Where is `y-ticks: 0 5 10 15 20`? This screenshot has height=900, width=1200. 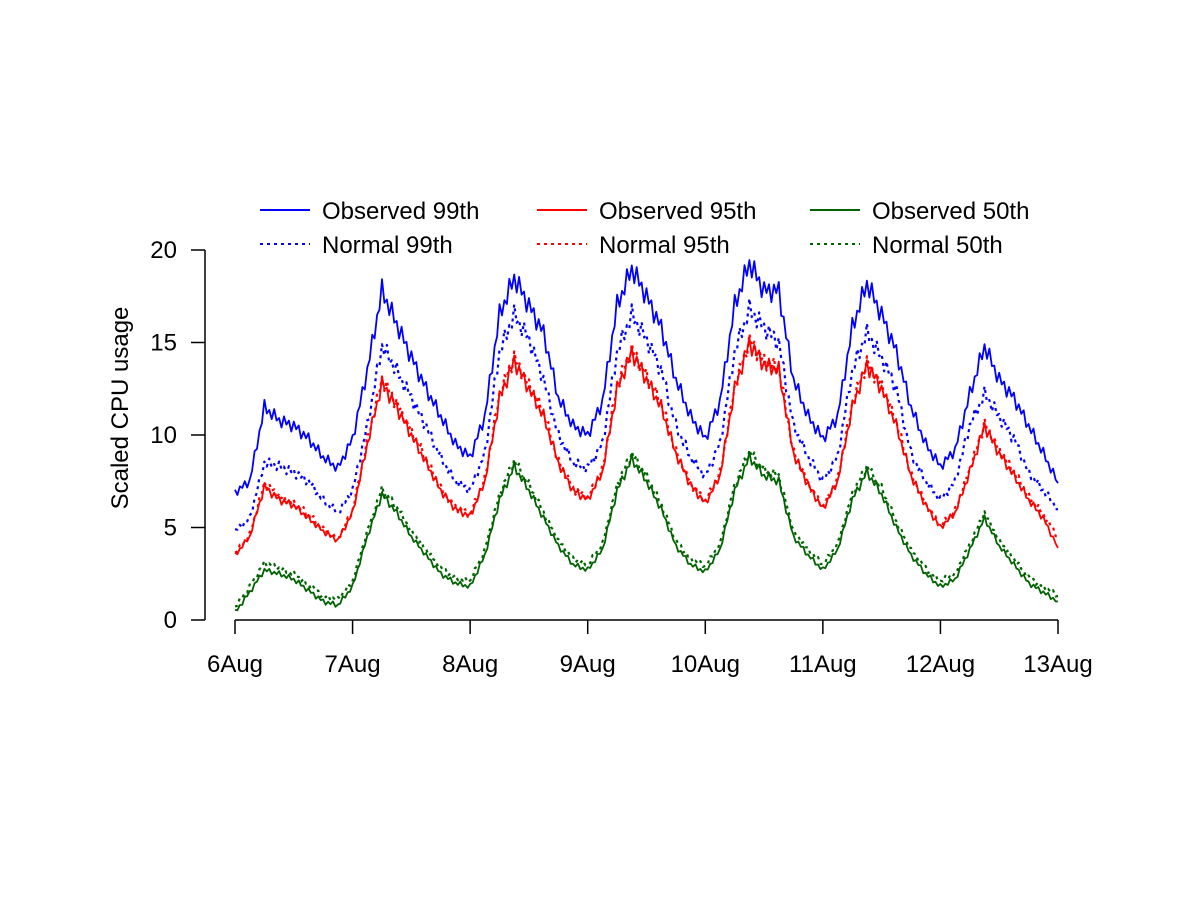 y-ticks: 0 5 10 15 20 is located at coordinates (177, 435).